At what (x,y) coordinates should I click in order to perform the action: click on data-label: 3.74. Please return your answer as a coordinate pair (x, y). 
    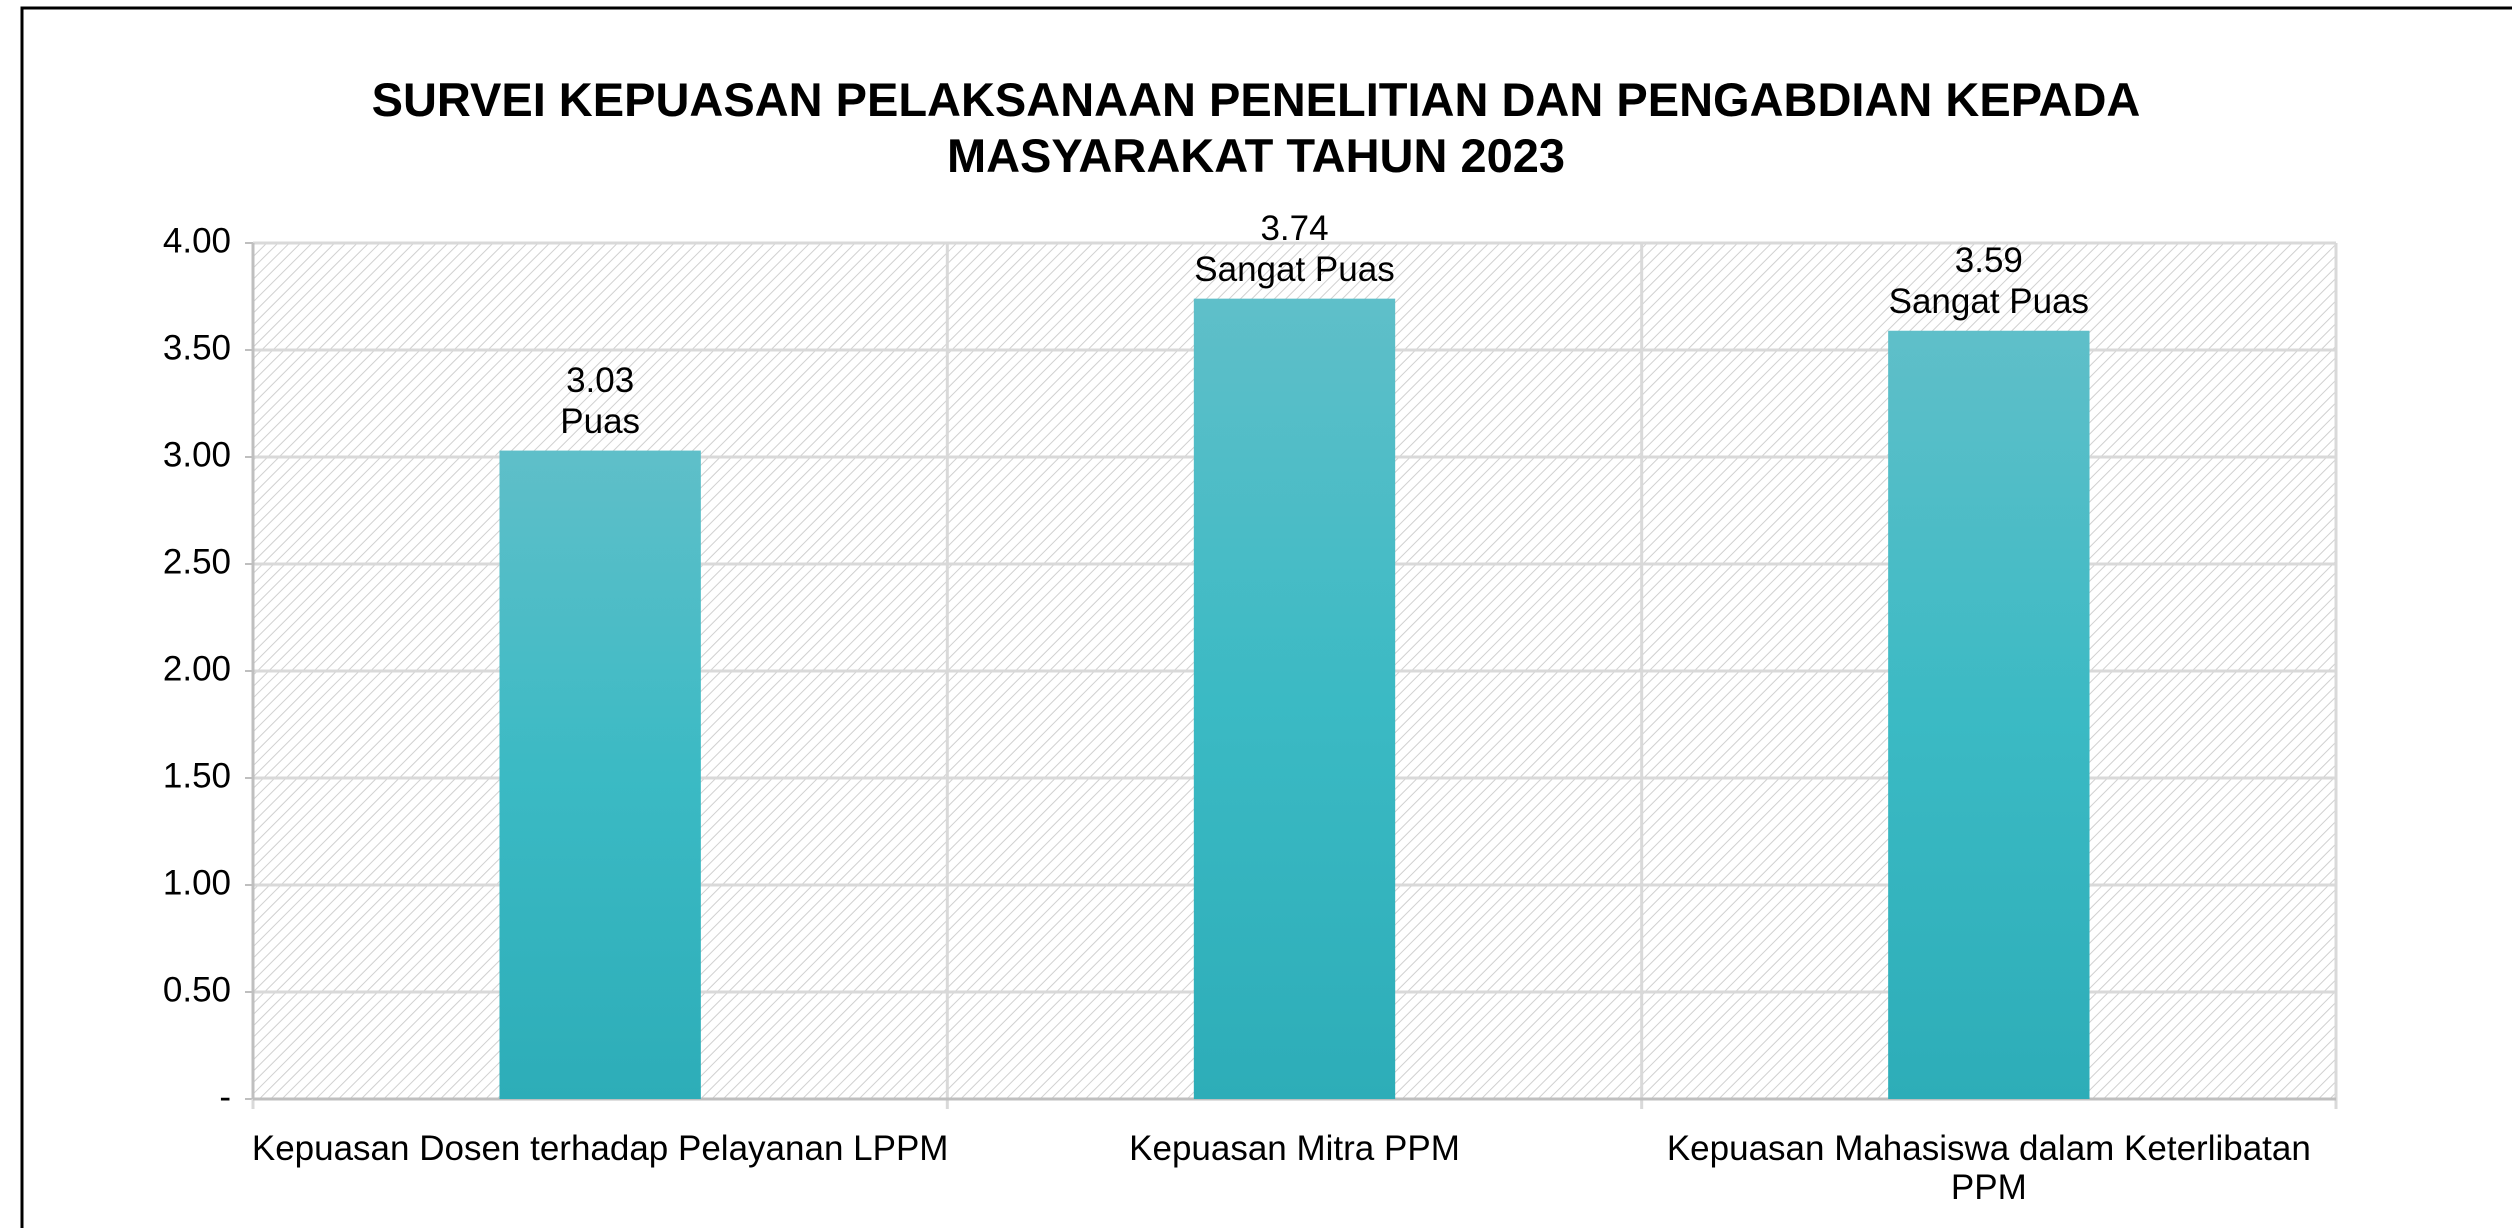
    Looking at the image, I should click on (1294, 228).